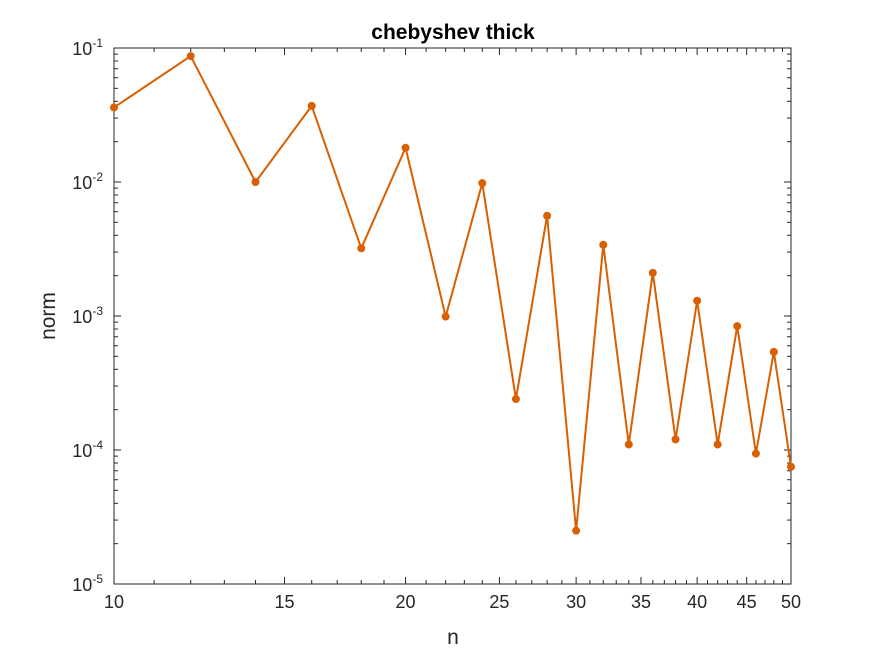 The width and height of the screenshot is (875, 656). I want to click on x-tick-label: 35, so click(641, 602).